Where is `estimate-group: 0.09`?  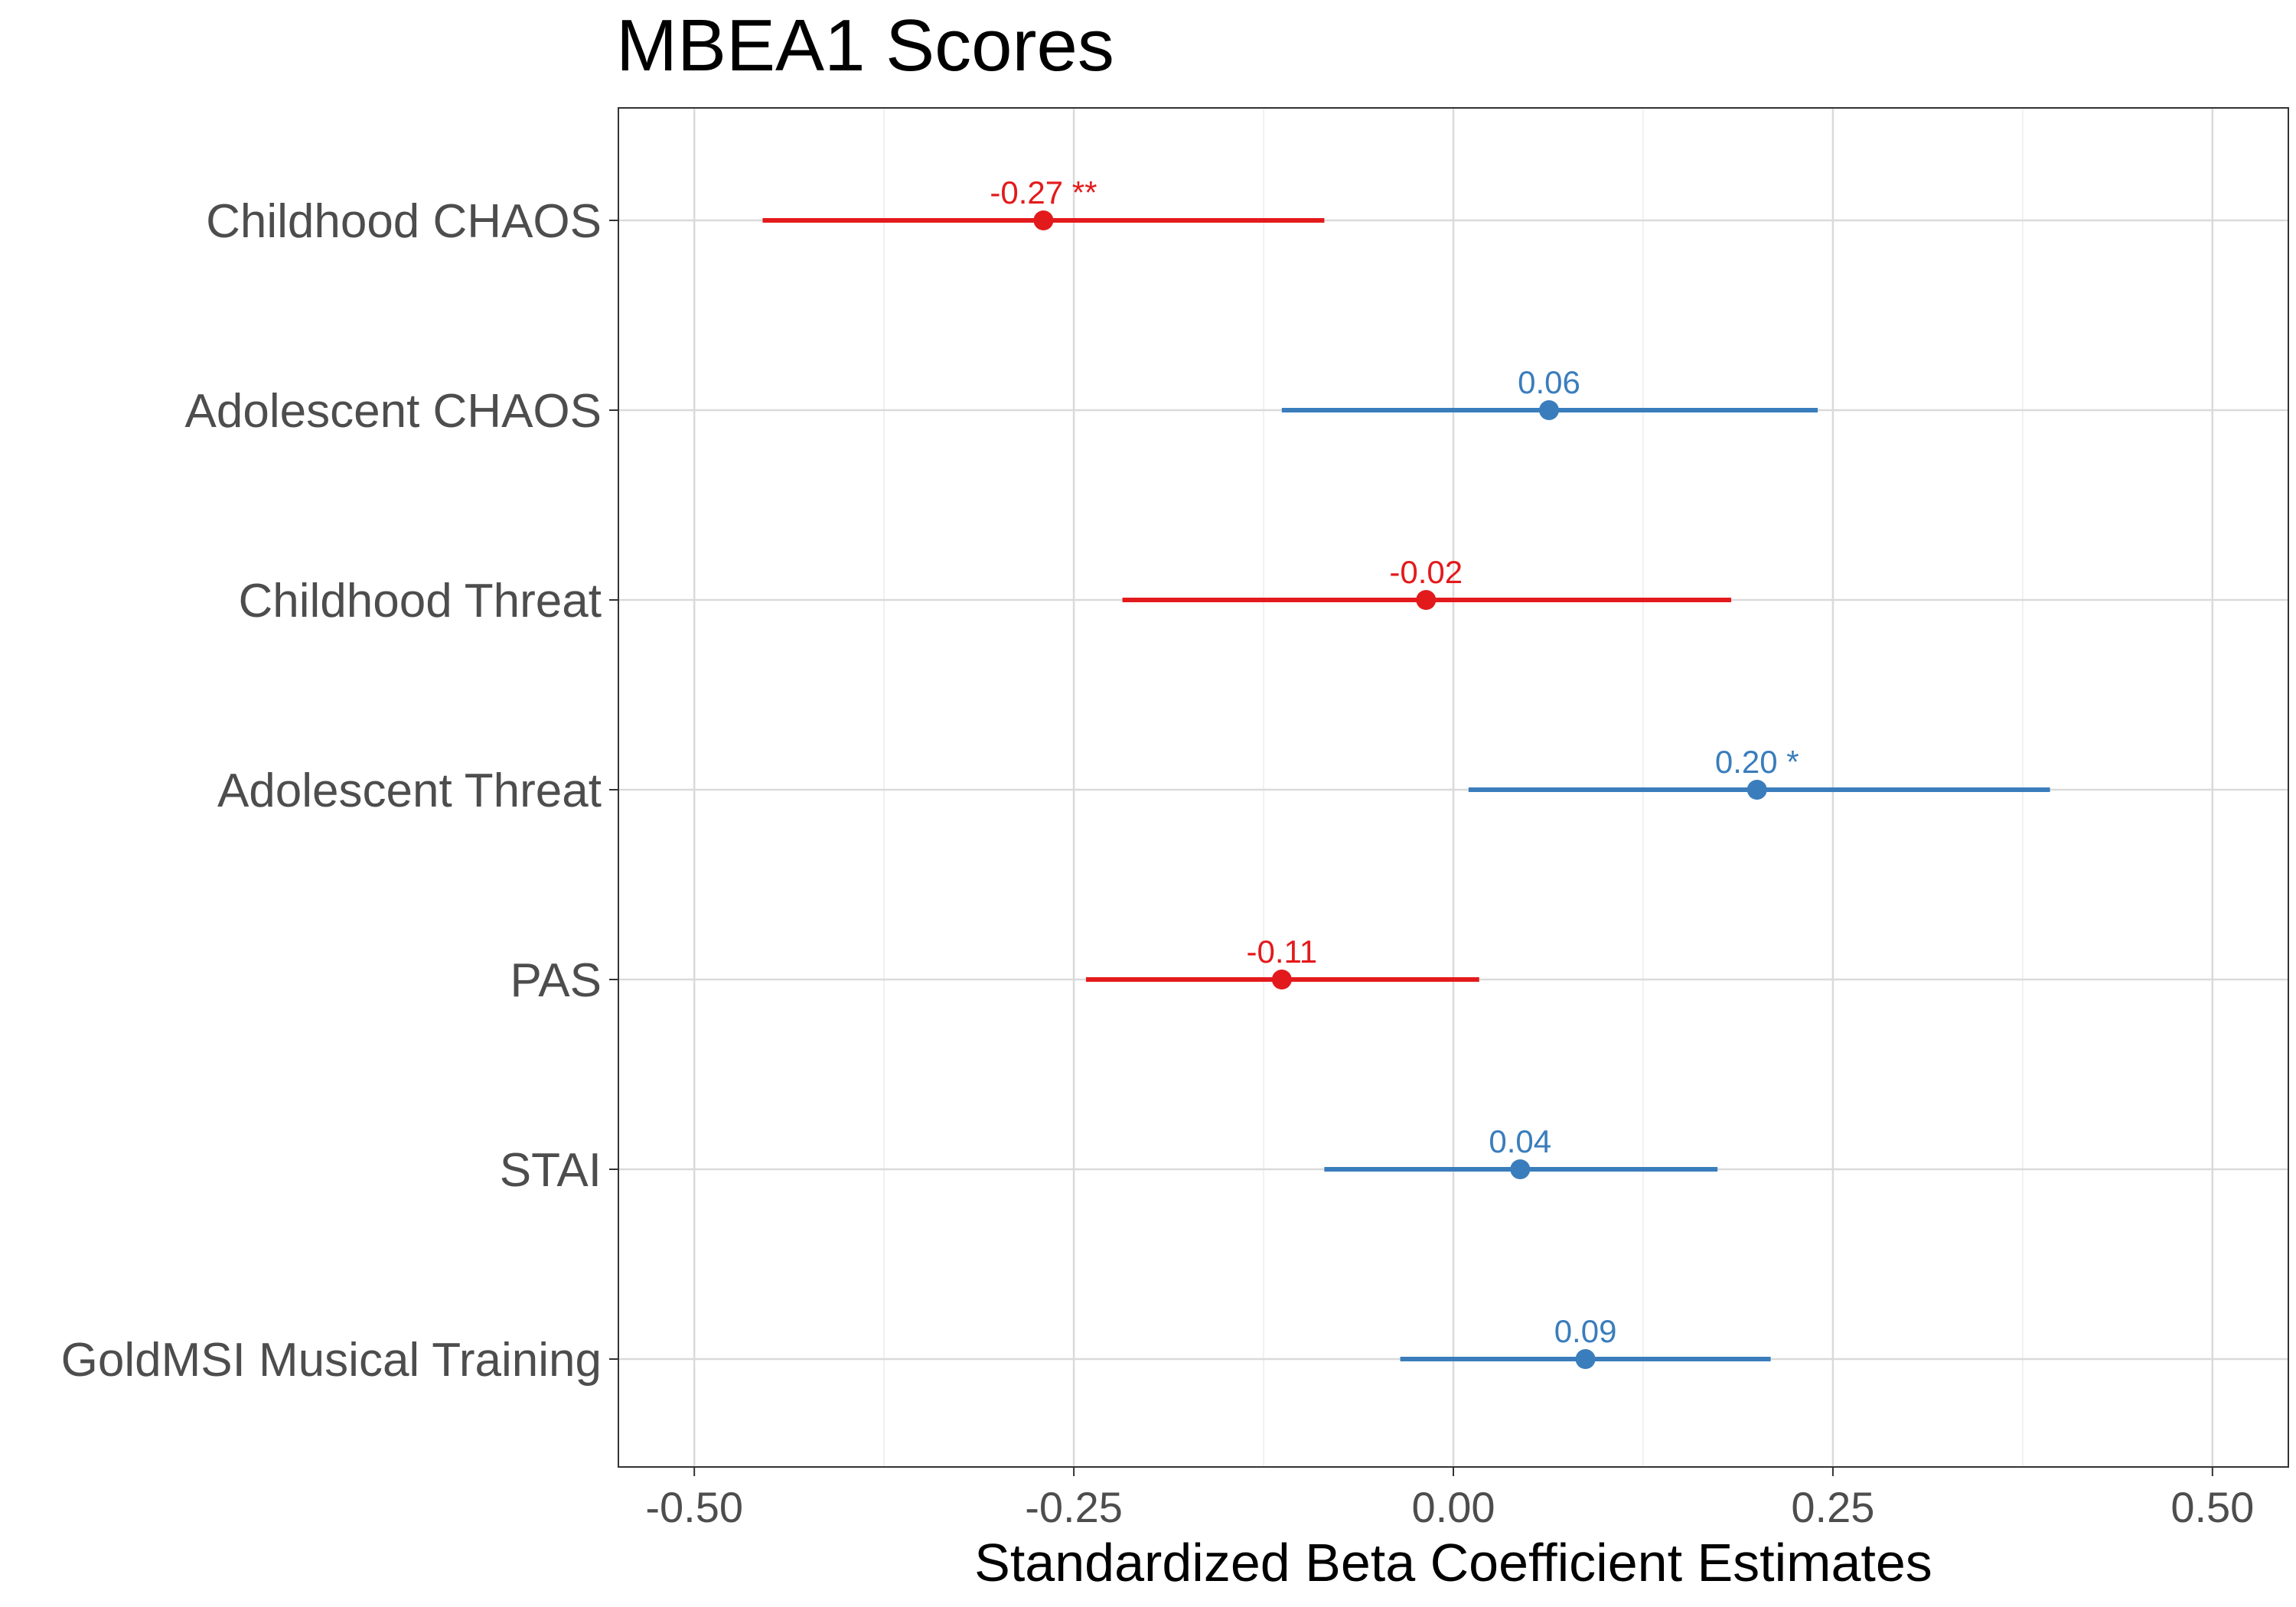 estimate-group: 0.09 is located at coordinates (1585, 1341).